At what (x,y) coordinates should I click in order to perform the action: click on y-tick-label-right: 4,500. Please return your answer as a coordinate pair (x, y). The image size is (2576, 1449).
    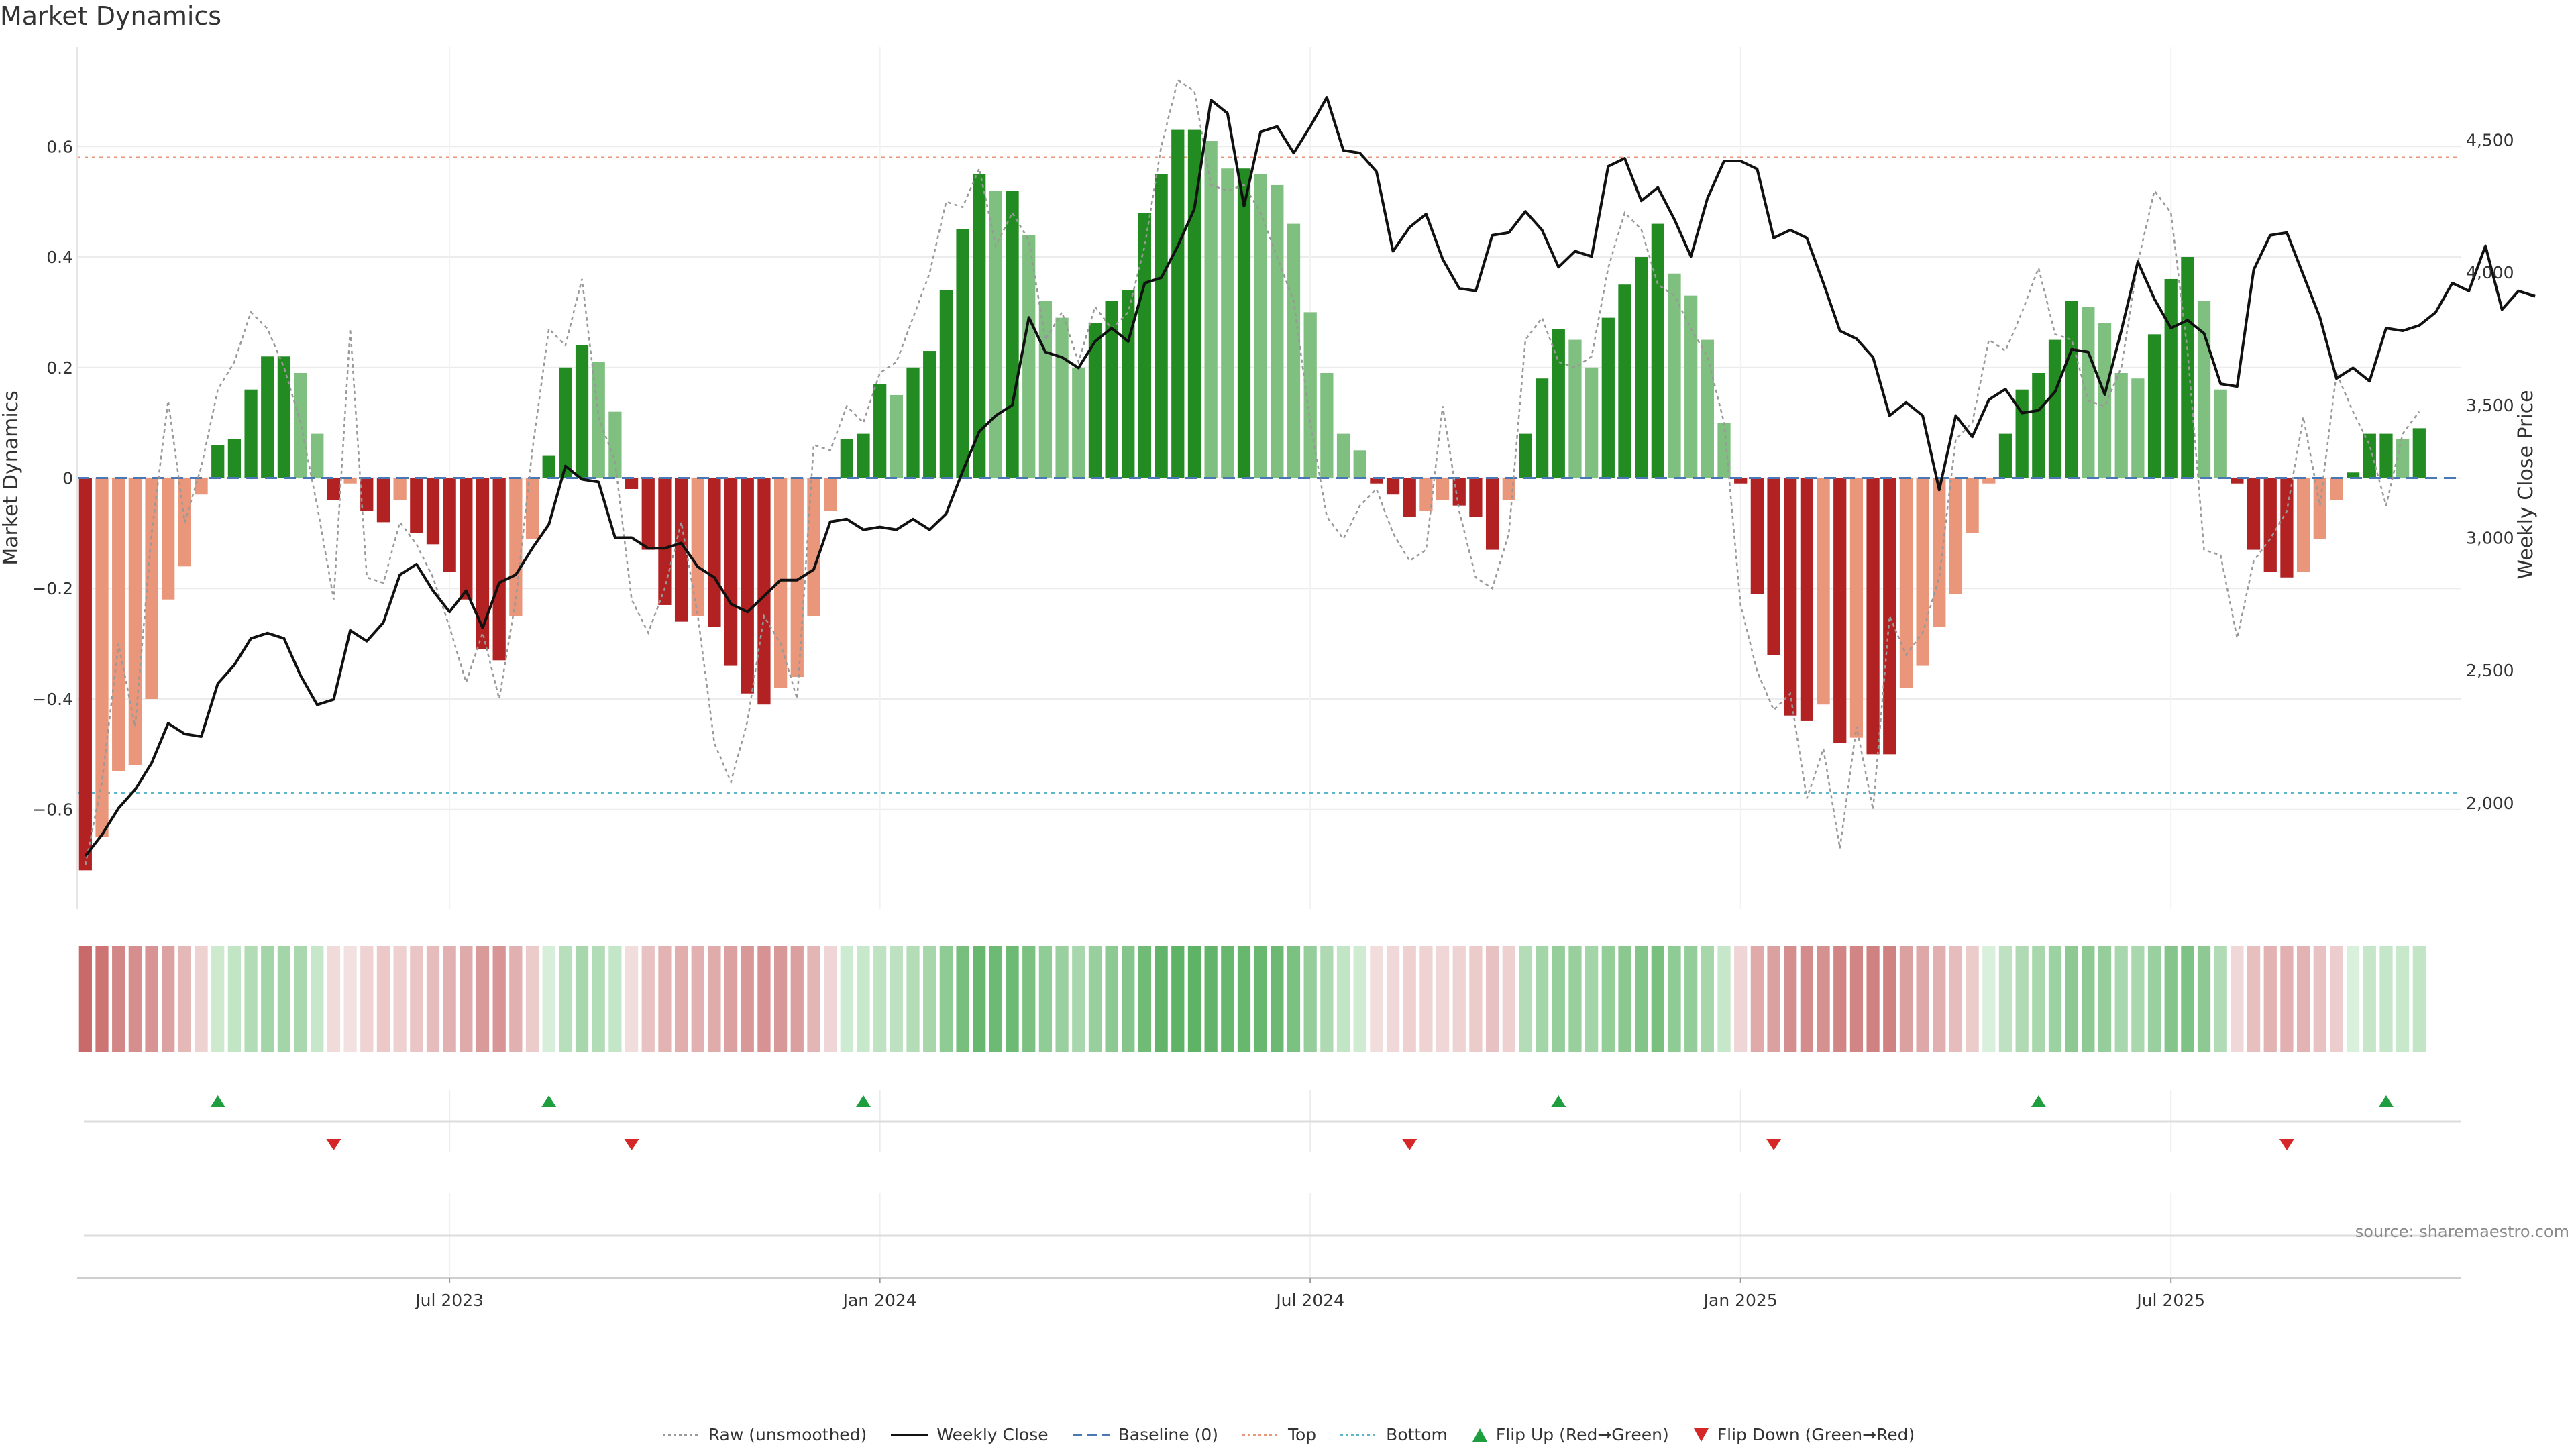
    Looking at the image, I should click on (2490, 140).